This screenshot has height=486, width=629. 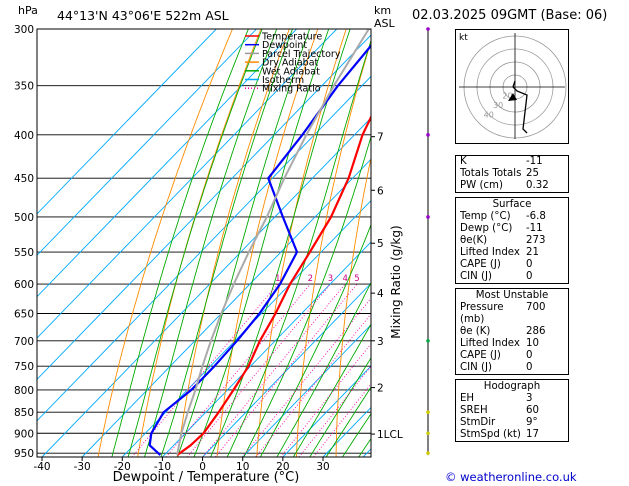 I want to click on x-tick-label: -40, so click(x=41, y=467).